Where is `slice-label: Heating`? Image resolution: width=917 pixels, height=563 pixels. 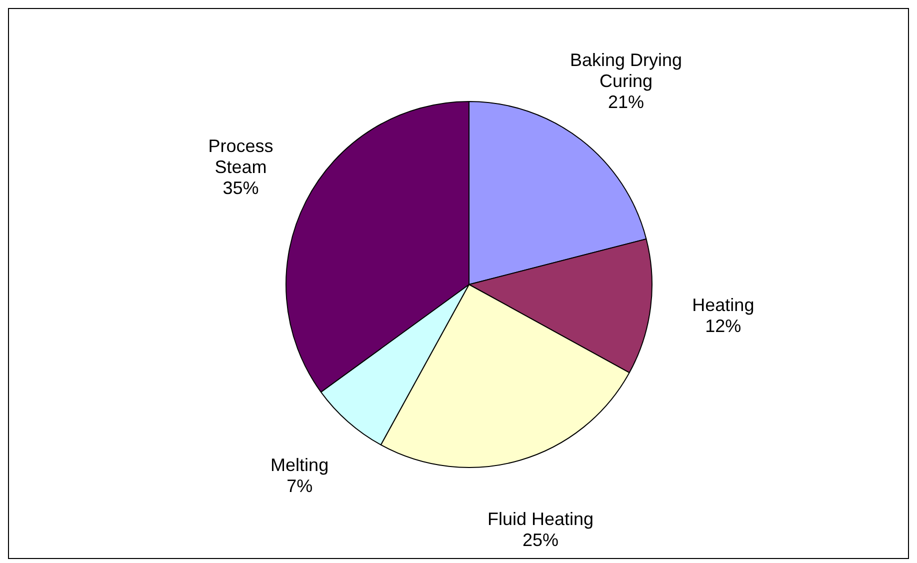
slice-label: Heating is located at coordinates (723, 305).